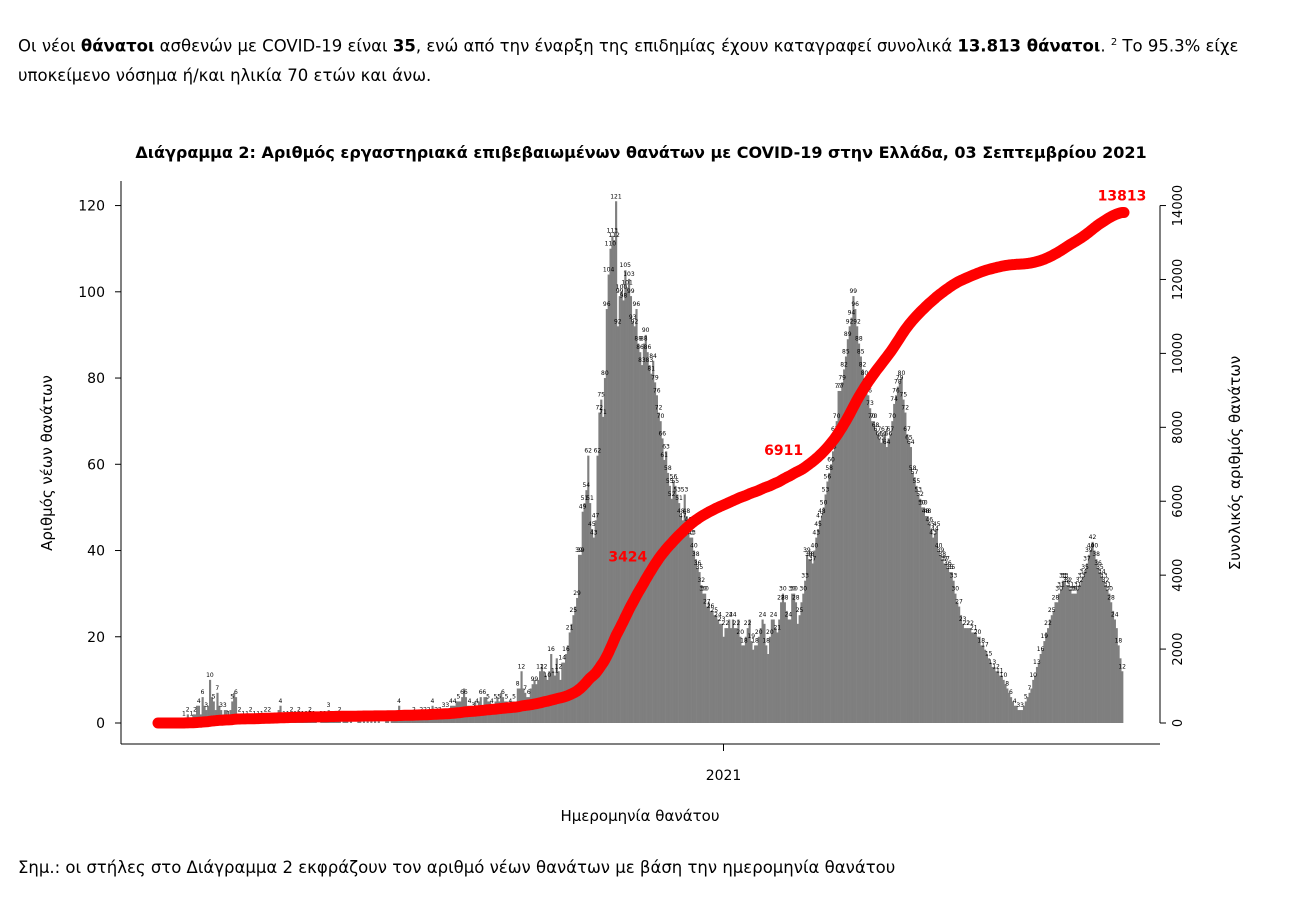 The width and height of the screenshot is (1302, 906). Describe the element at coordinates (1178, 723) in the screenshot. I see `y2-tick-label: 0` at that location.